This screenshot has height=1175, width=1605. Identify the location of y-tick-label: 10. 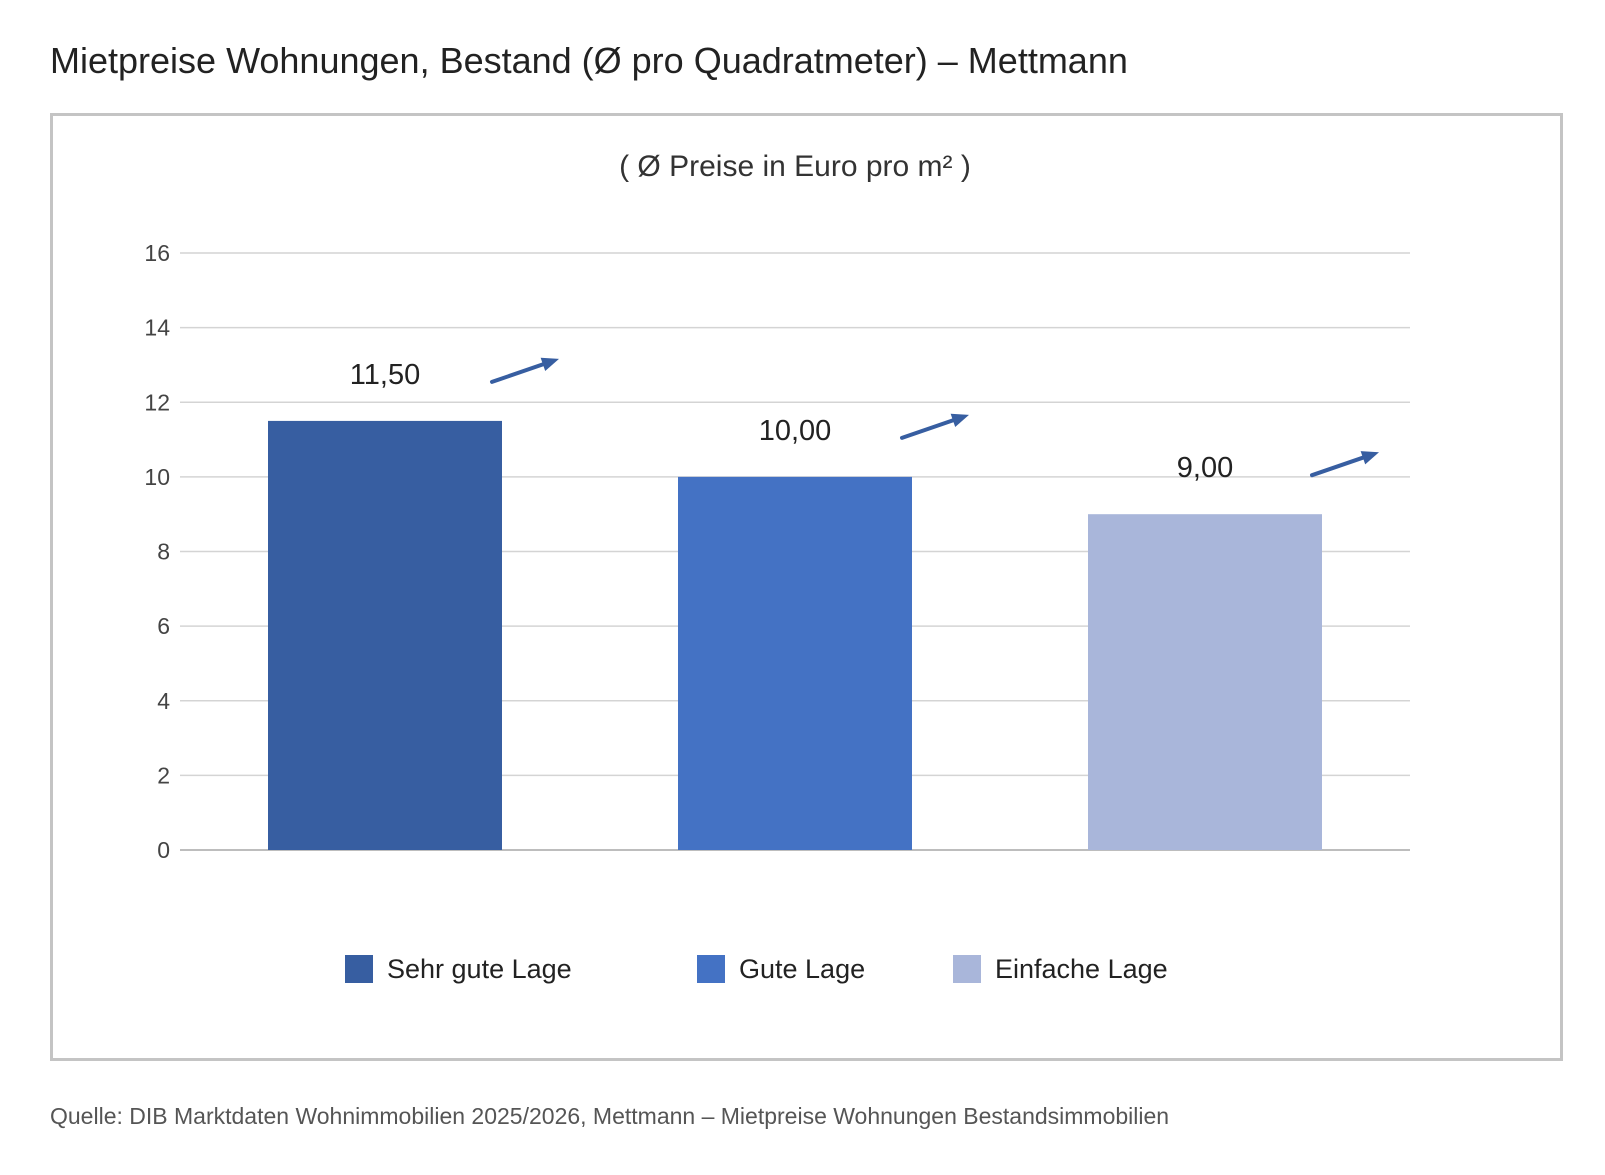
(157, 477).